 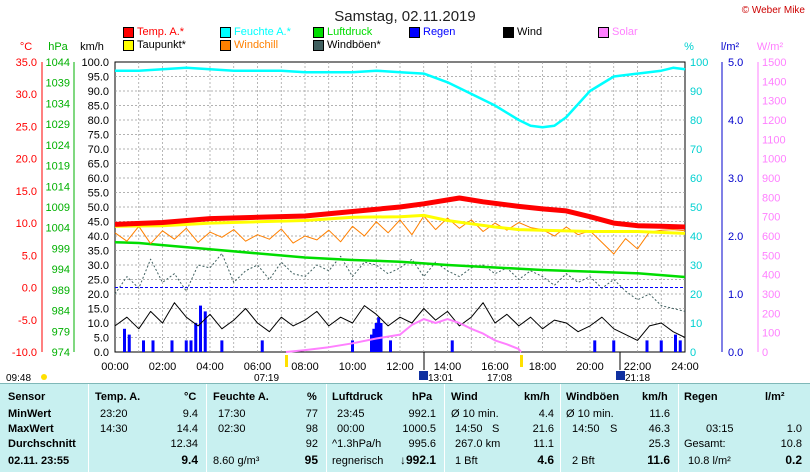 What do you see at coordinates (771, 218) in the screenshot?
I see `y-tick-label-solar: 700` at bounding box center [771, 218].